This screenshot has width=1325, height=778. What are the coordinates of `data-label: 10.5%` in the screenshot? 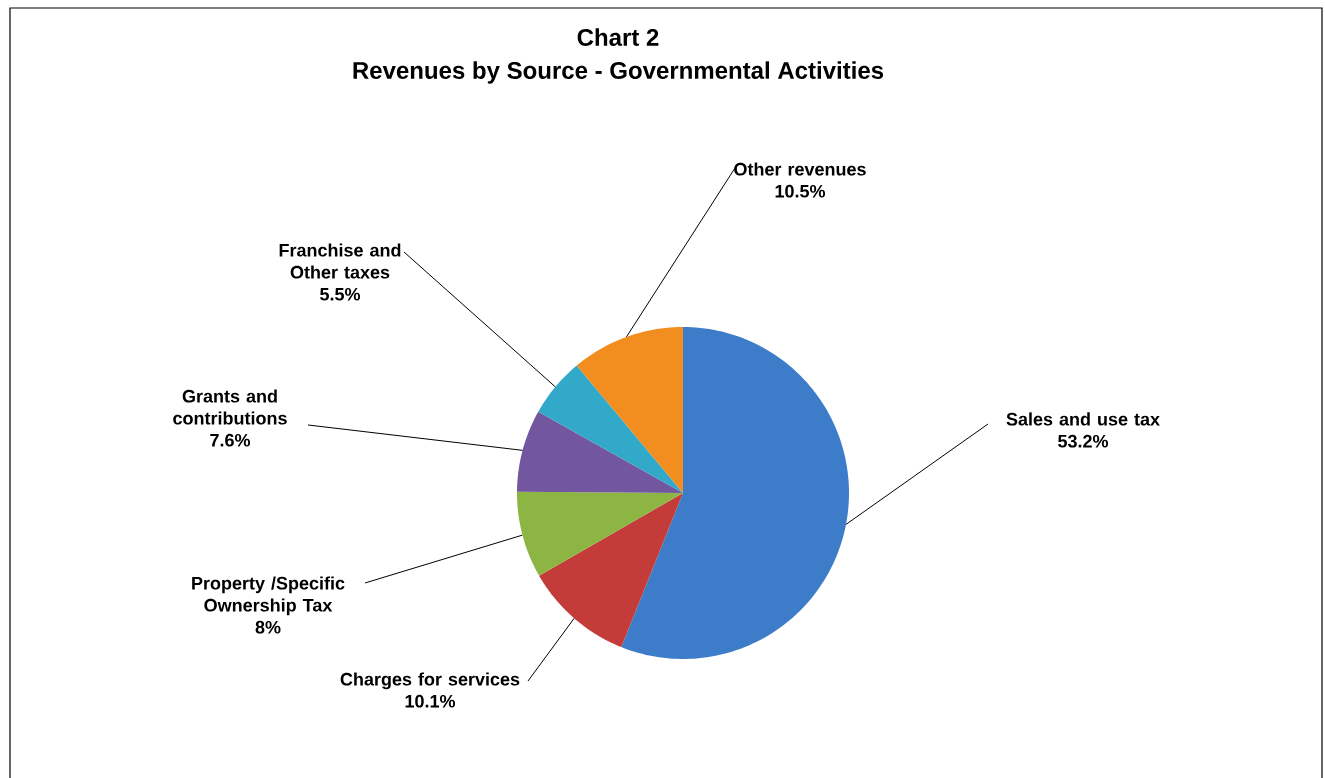 It's located at (800, 191).